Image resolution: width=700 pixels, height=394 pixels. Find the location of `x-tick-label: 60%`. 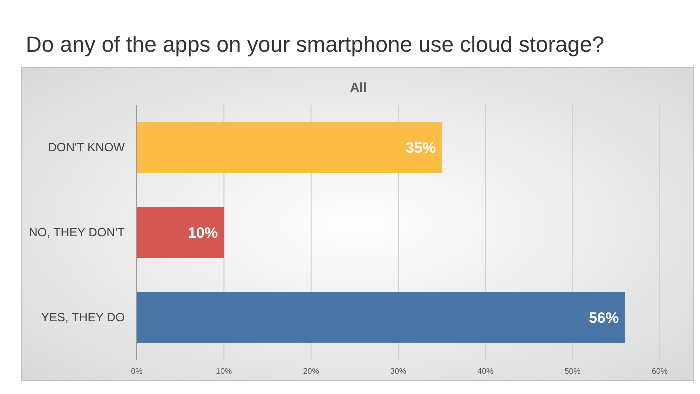

x-tick-label: 60% is located at coordinates (660, 371).